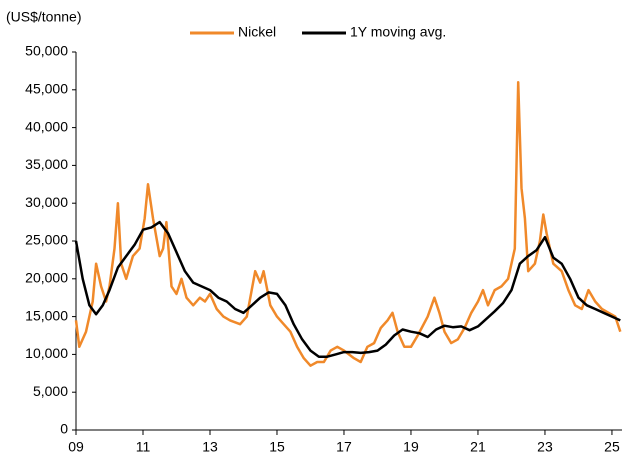 The width and height of the screenshot is (624, 463). What do you see at coordinates (50, 391) in the screenshot?
I see `y-tick-label: 5,000` at bounding box center [50, 391].